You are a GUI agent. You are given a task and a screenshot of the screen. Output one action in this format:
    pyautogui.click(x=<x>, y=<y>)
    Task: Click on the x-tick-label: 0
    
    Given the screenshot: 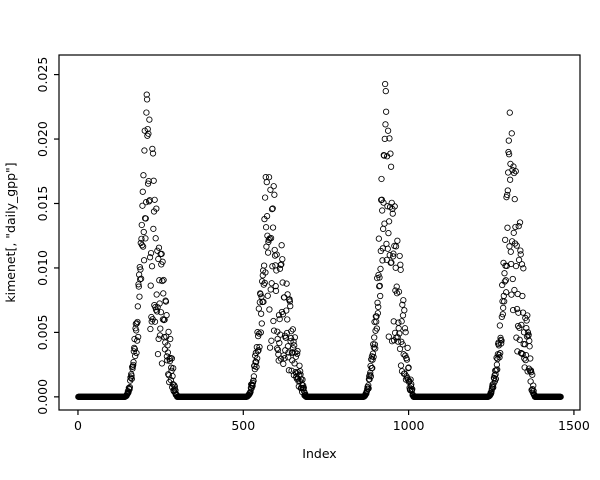 What is the action you would take?
    pyautogui.click(x=78, y=425)
    